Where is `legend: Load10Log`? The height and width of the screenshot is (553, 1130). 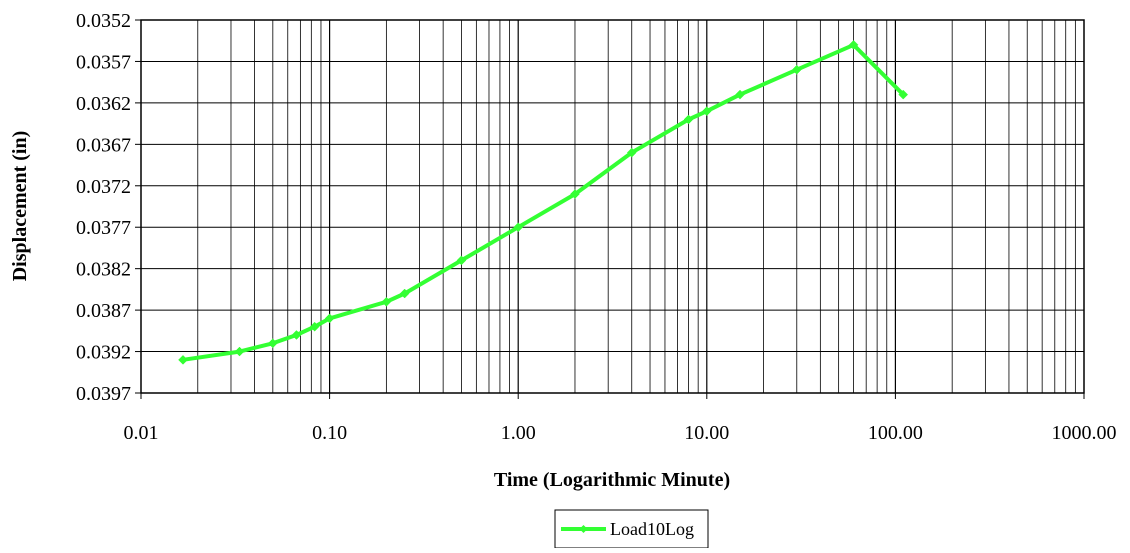
legend: Load10Log is located at coordinates (631, 529).